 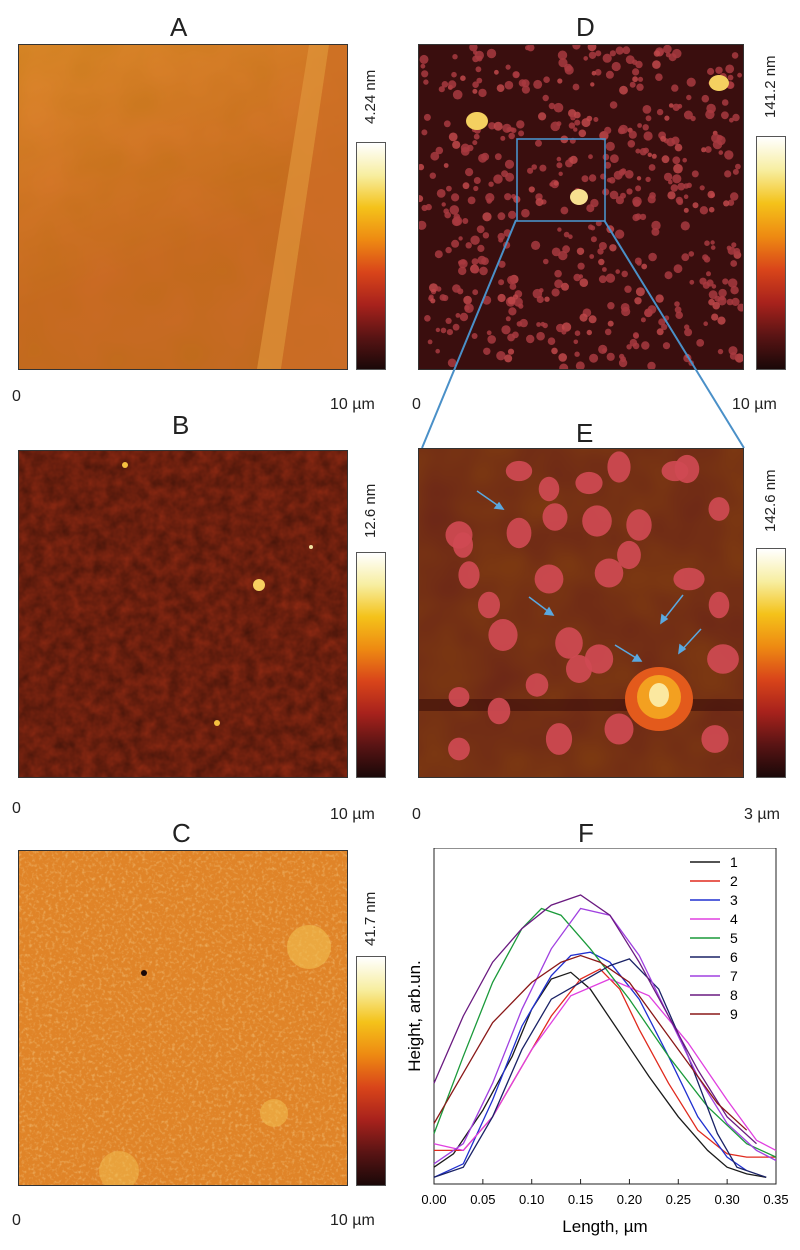 I want to click on legend-label-5: 5, so click(x=734, y=938).